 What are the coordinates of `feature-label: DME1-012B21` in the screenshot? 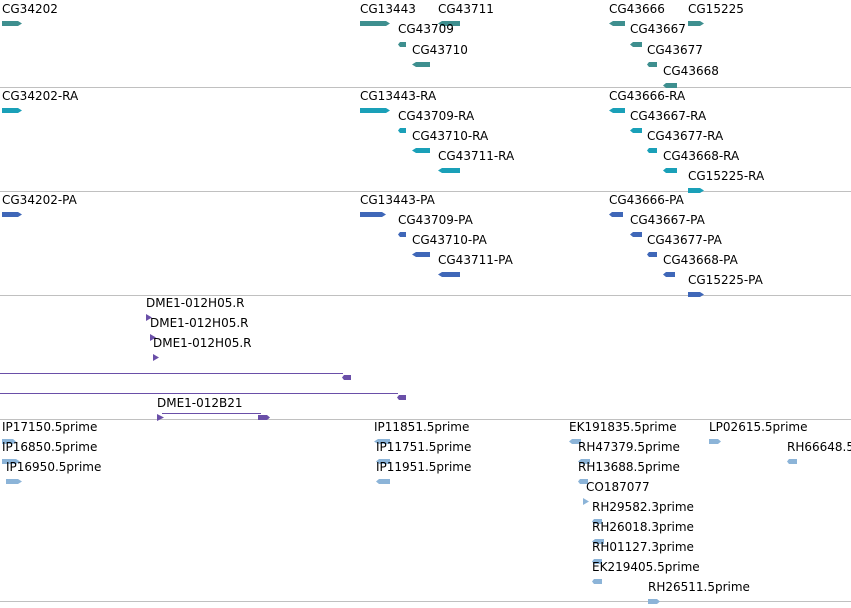 It's located at (200, 403).